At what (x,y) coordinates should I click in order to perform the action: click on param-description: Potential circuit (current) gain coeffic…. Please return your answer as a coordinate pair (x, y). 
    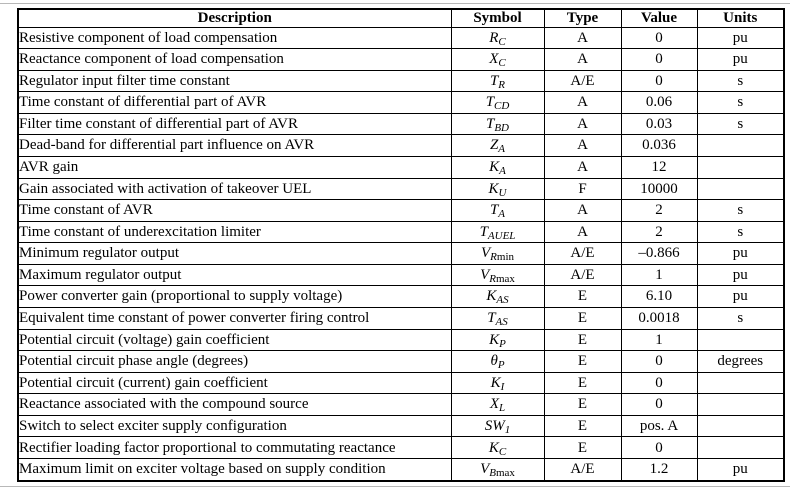
    Looking at the image, I should click on (234, 383).